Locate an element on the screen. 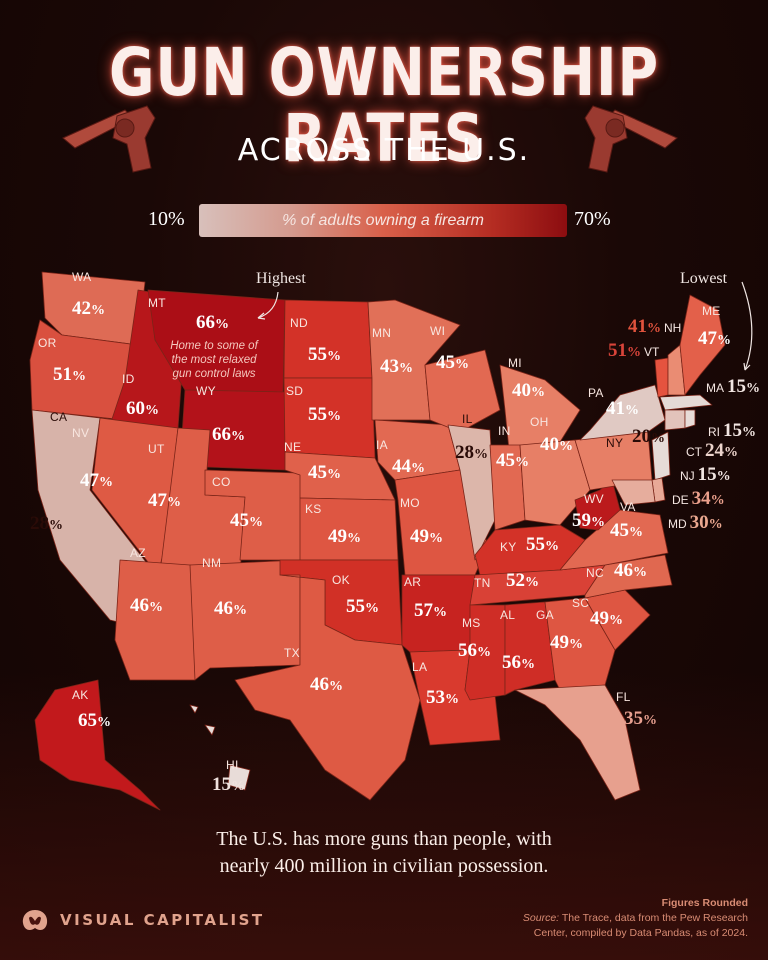  state-code-NC: NC is located at coordinates (595, 573).